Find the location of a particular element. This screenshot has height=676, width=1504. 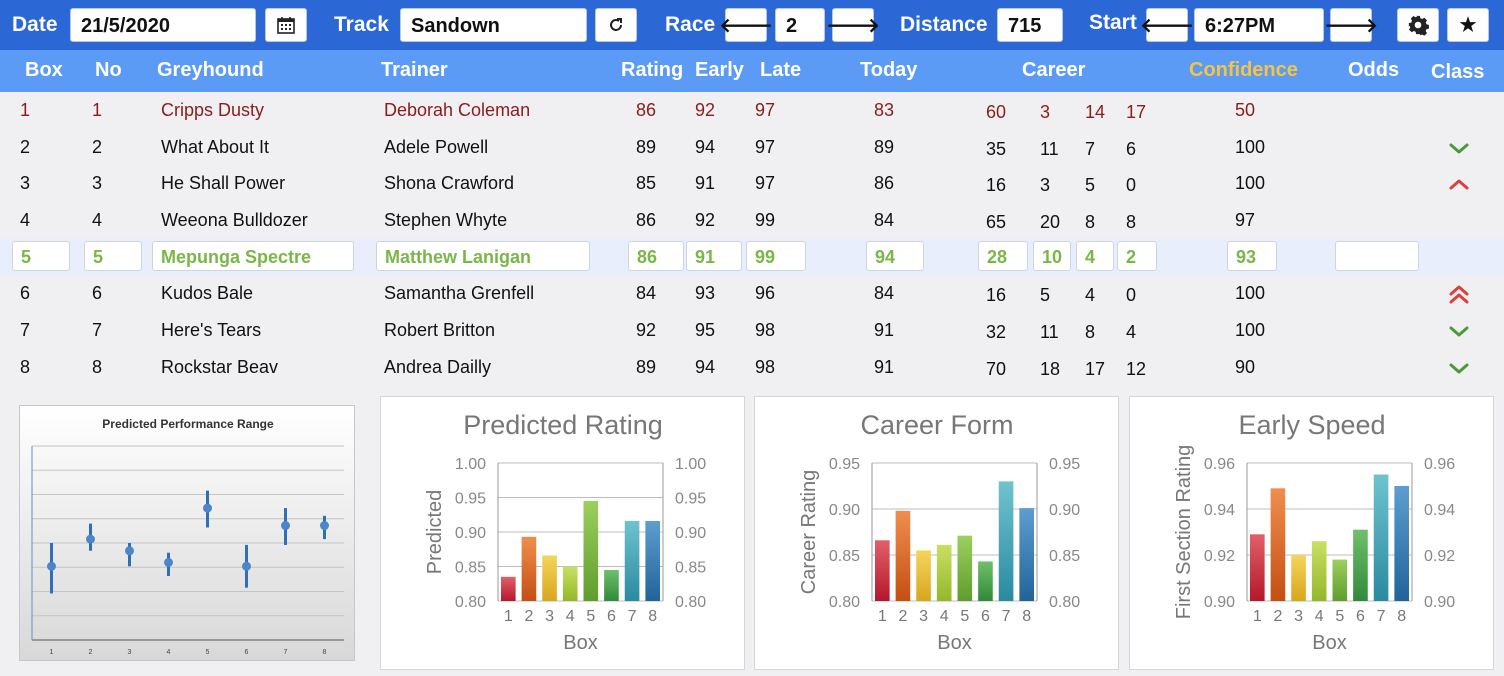

race-prev-button: 🡐 is located at coordinates (746, 25).